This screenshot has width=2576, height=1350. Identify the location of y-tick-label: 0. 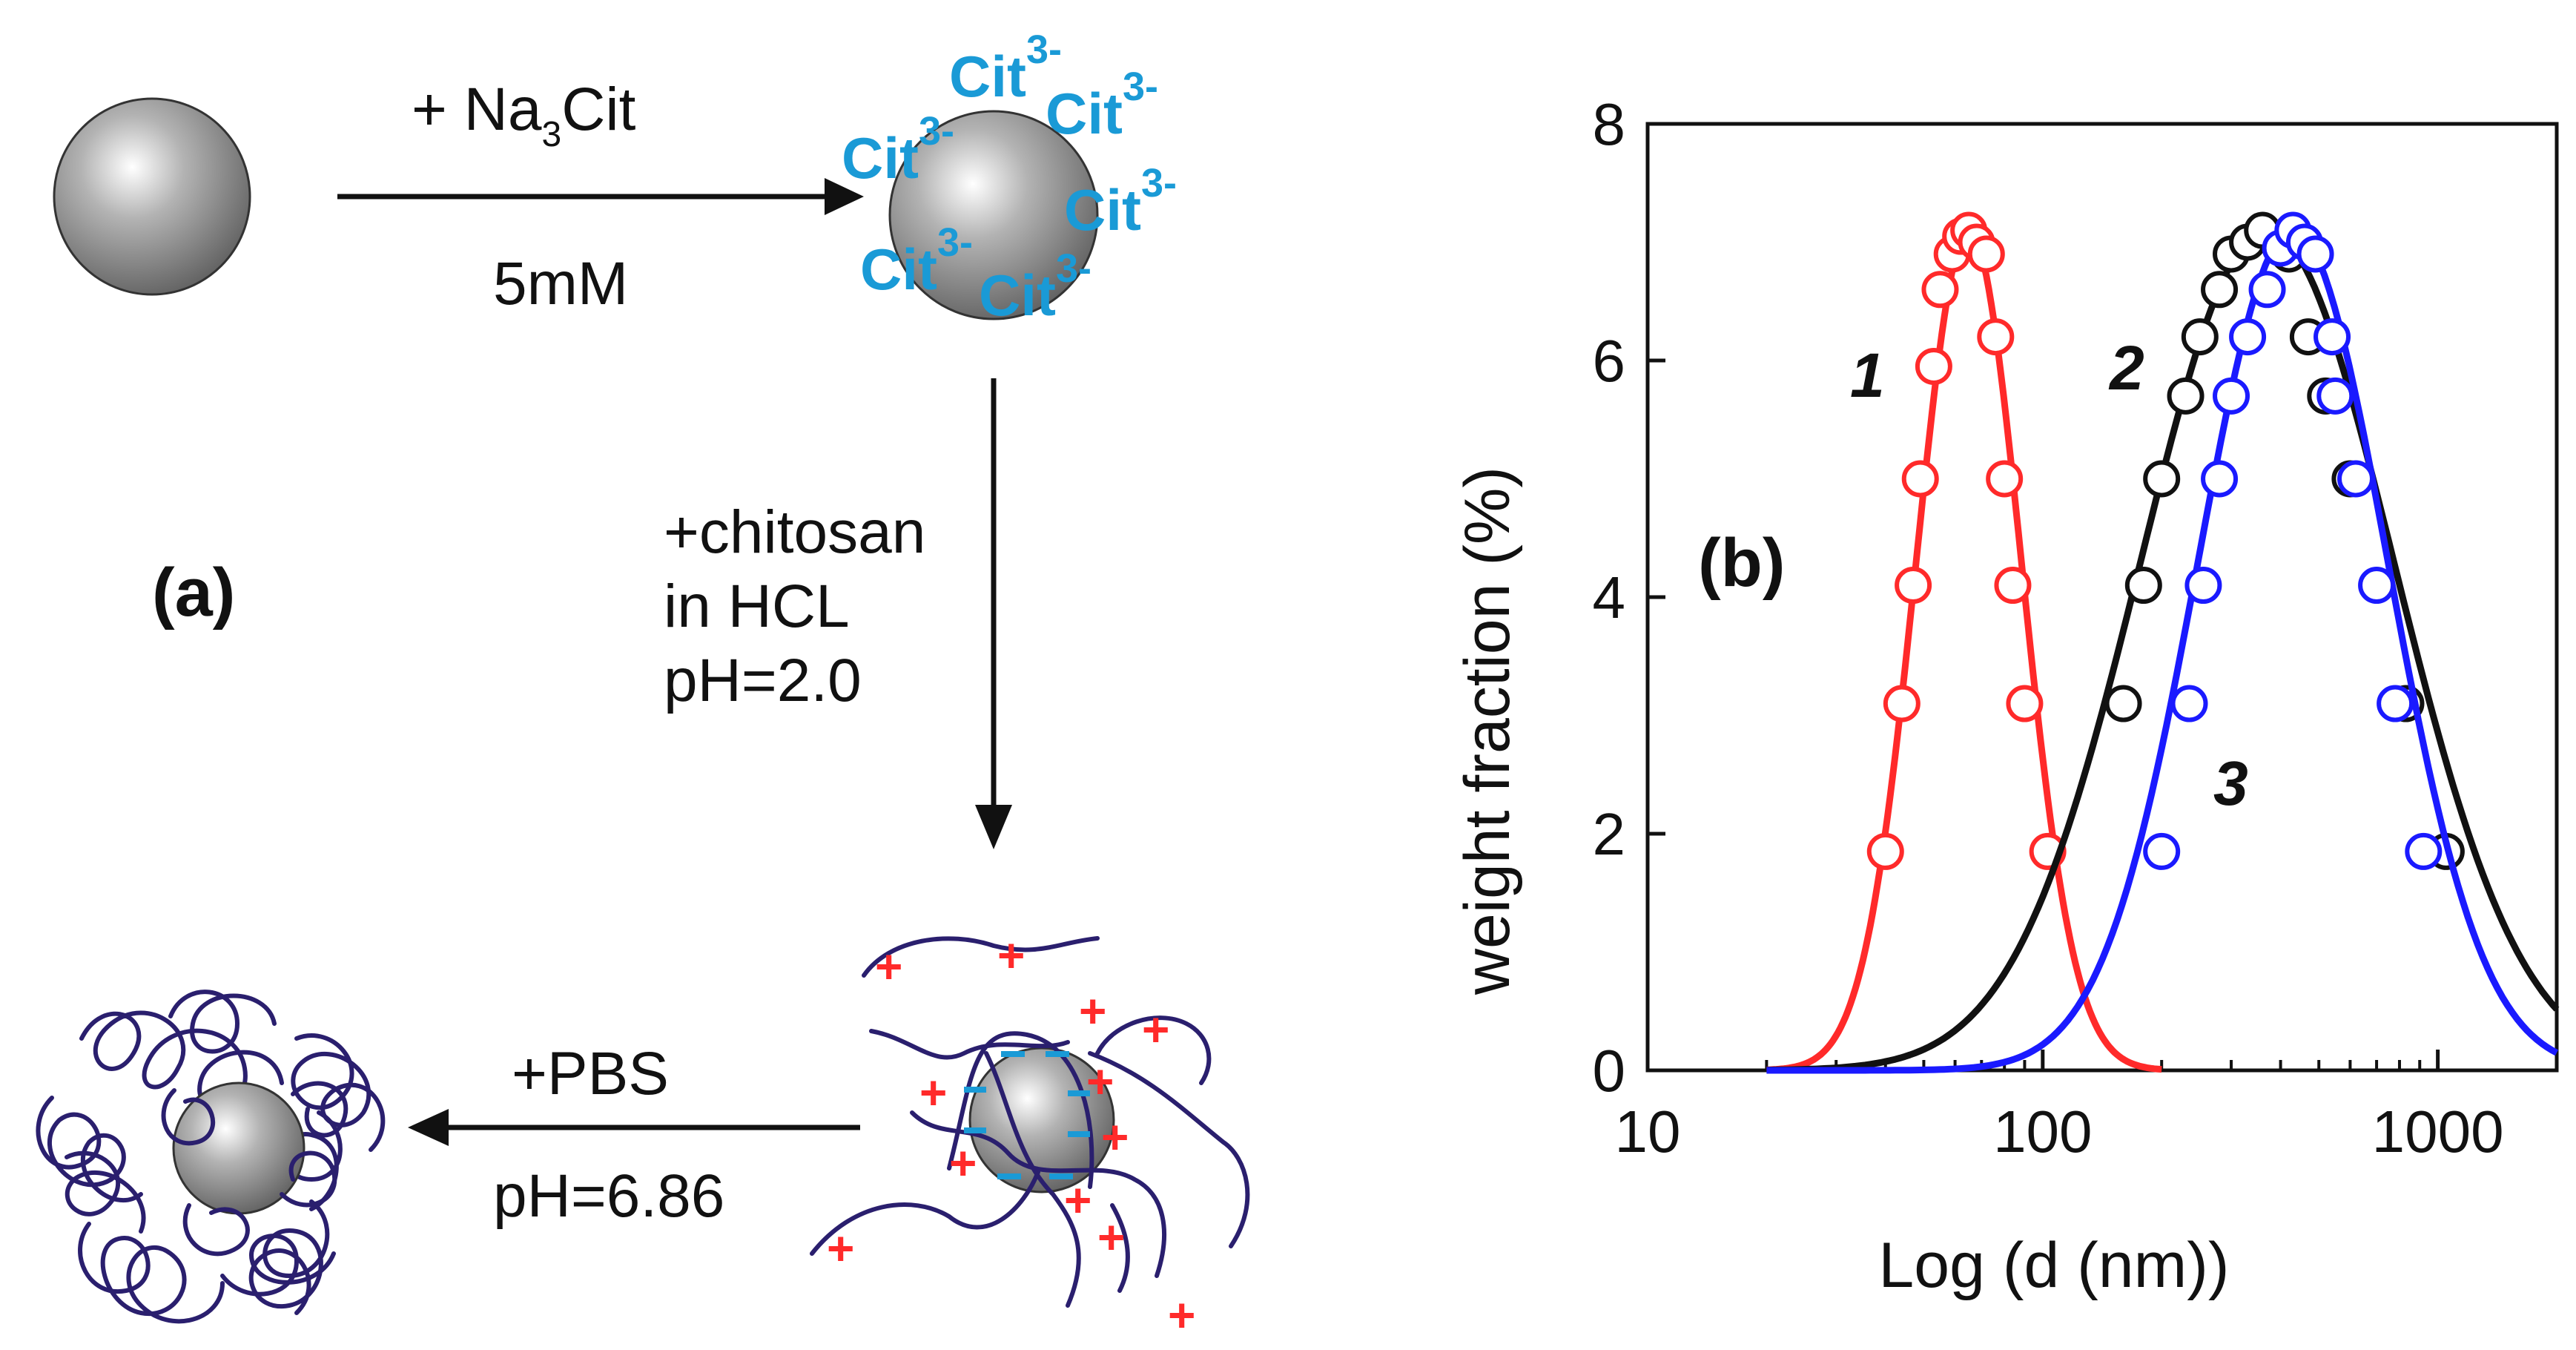
(1609, 1071).